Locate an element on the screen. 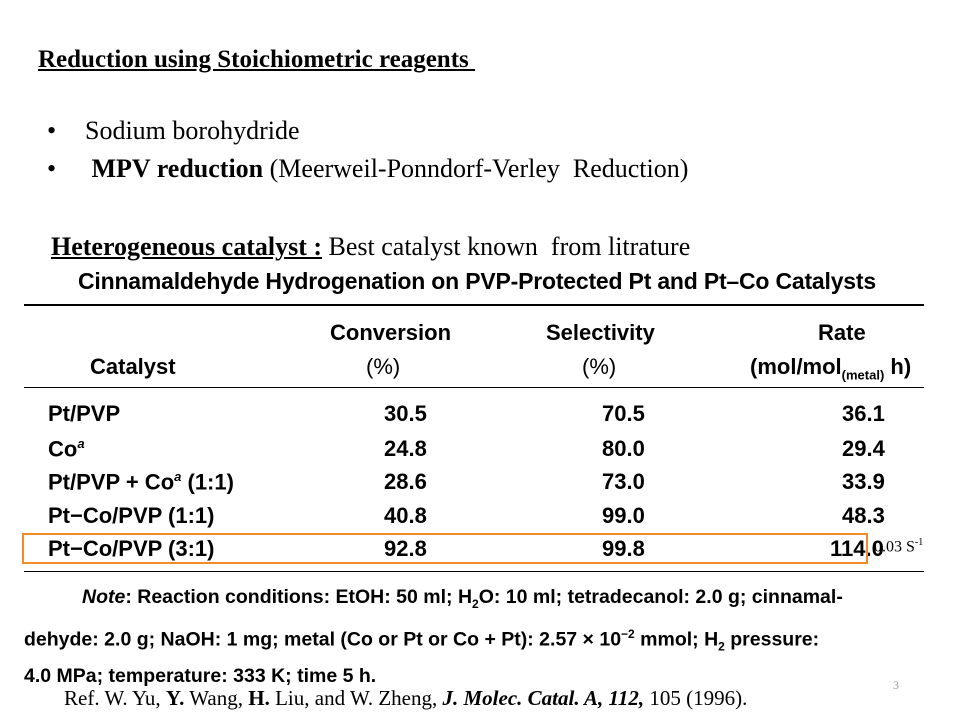  header-rate: Rate is located at coordinates (842, 332).